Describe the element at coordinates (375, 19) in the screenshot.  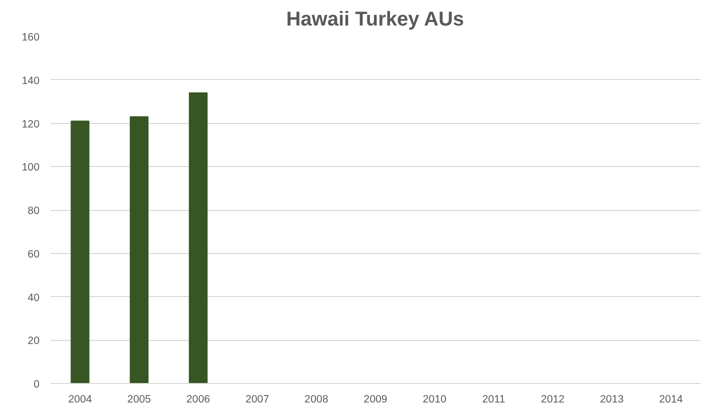
I see `chart-title: Hawaii Turkey AUs` at that location.